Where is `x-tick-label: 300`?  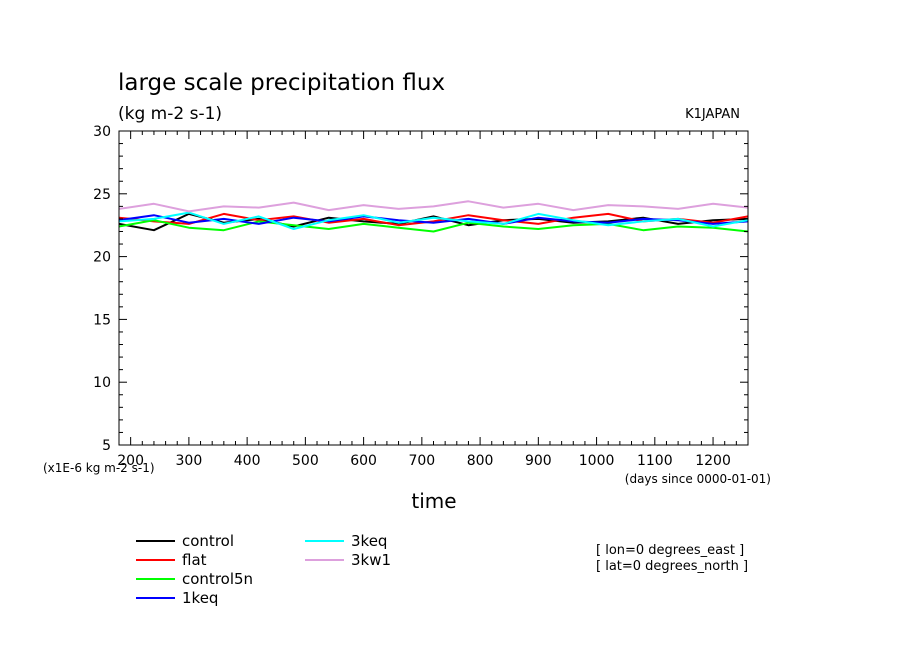
x-tick-label: 300 is located at coordinates (189, 461).